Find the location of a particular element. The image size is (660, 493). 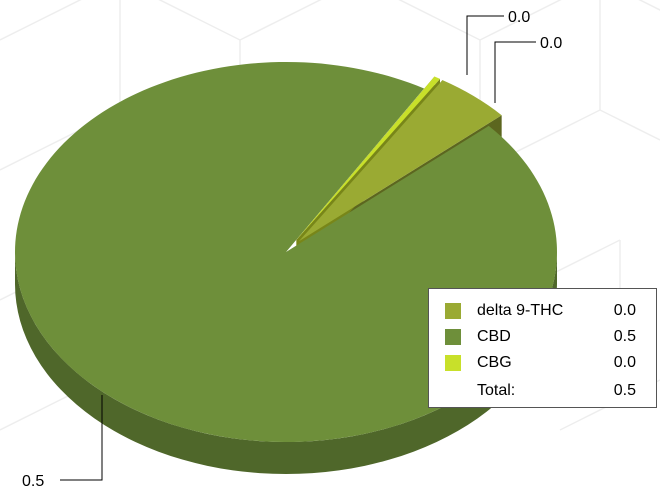

pie-slice-delta-9-thc is located at coordinates (400, 161).